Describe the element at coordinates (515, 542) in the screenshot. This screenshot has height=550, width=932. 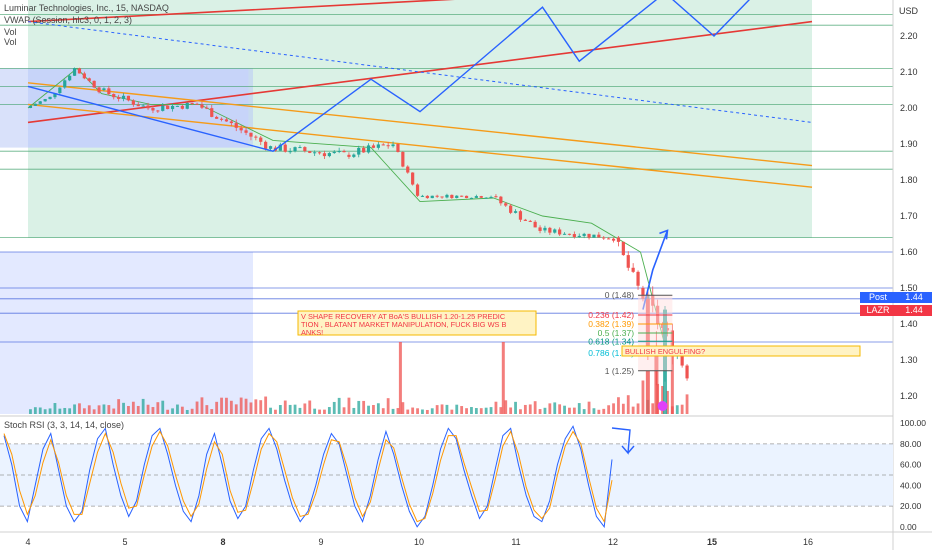
I see `time-tick-11: 11` at that location.